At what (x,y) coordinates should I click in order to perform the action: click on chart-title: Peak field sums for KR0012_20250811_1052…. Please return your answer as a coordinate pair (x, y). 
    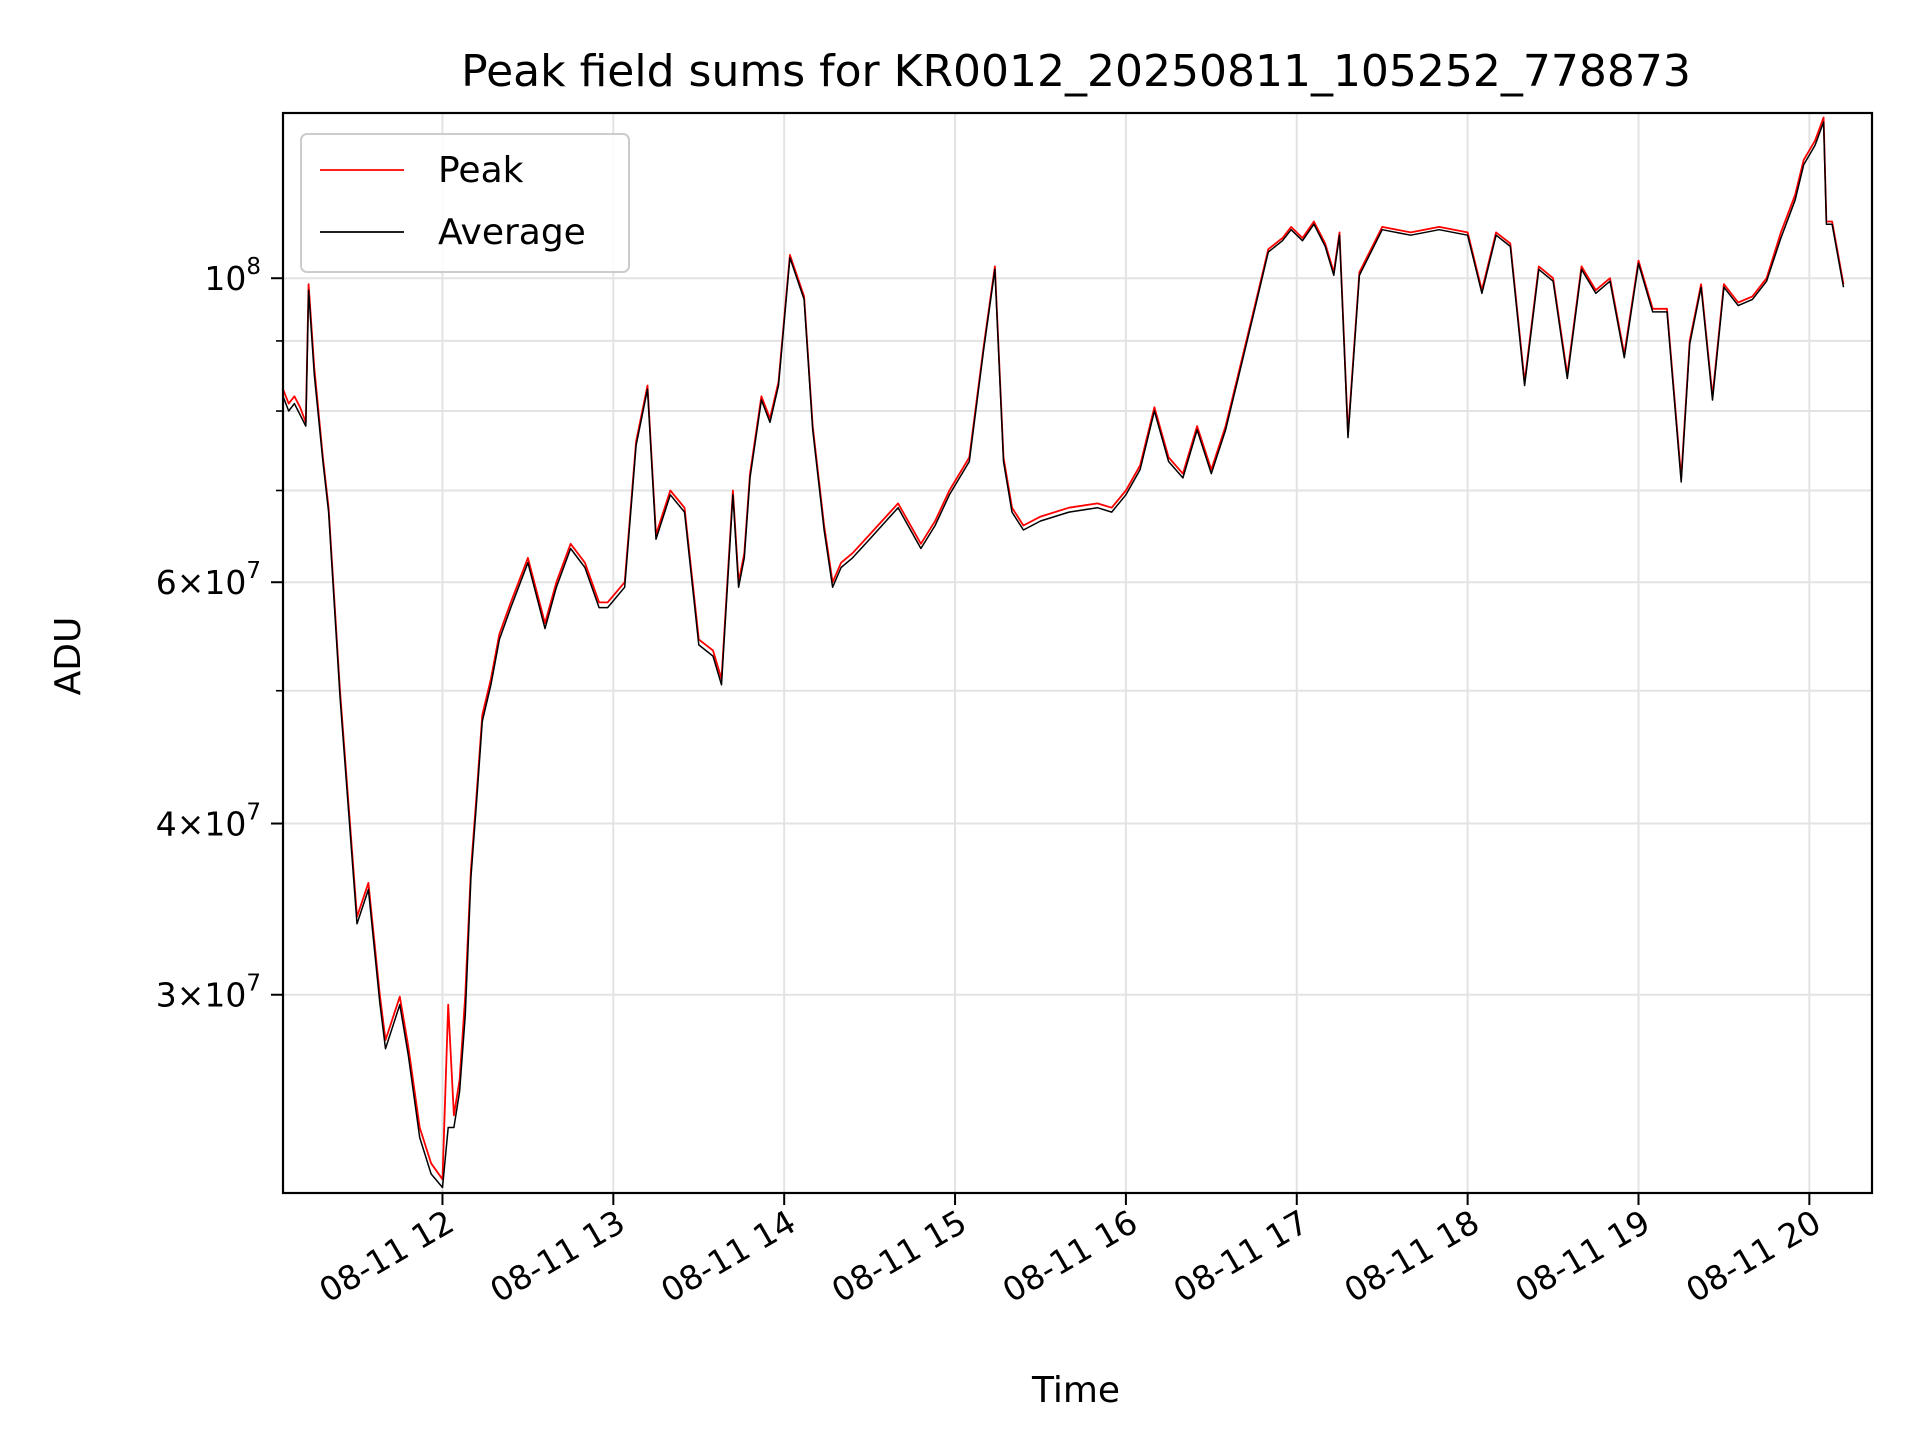
    Looking at the image, I should click on (1076, 71).